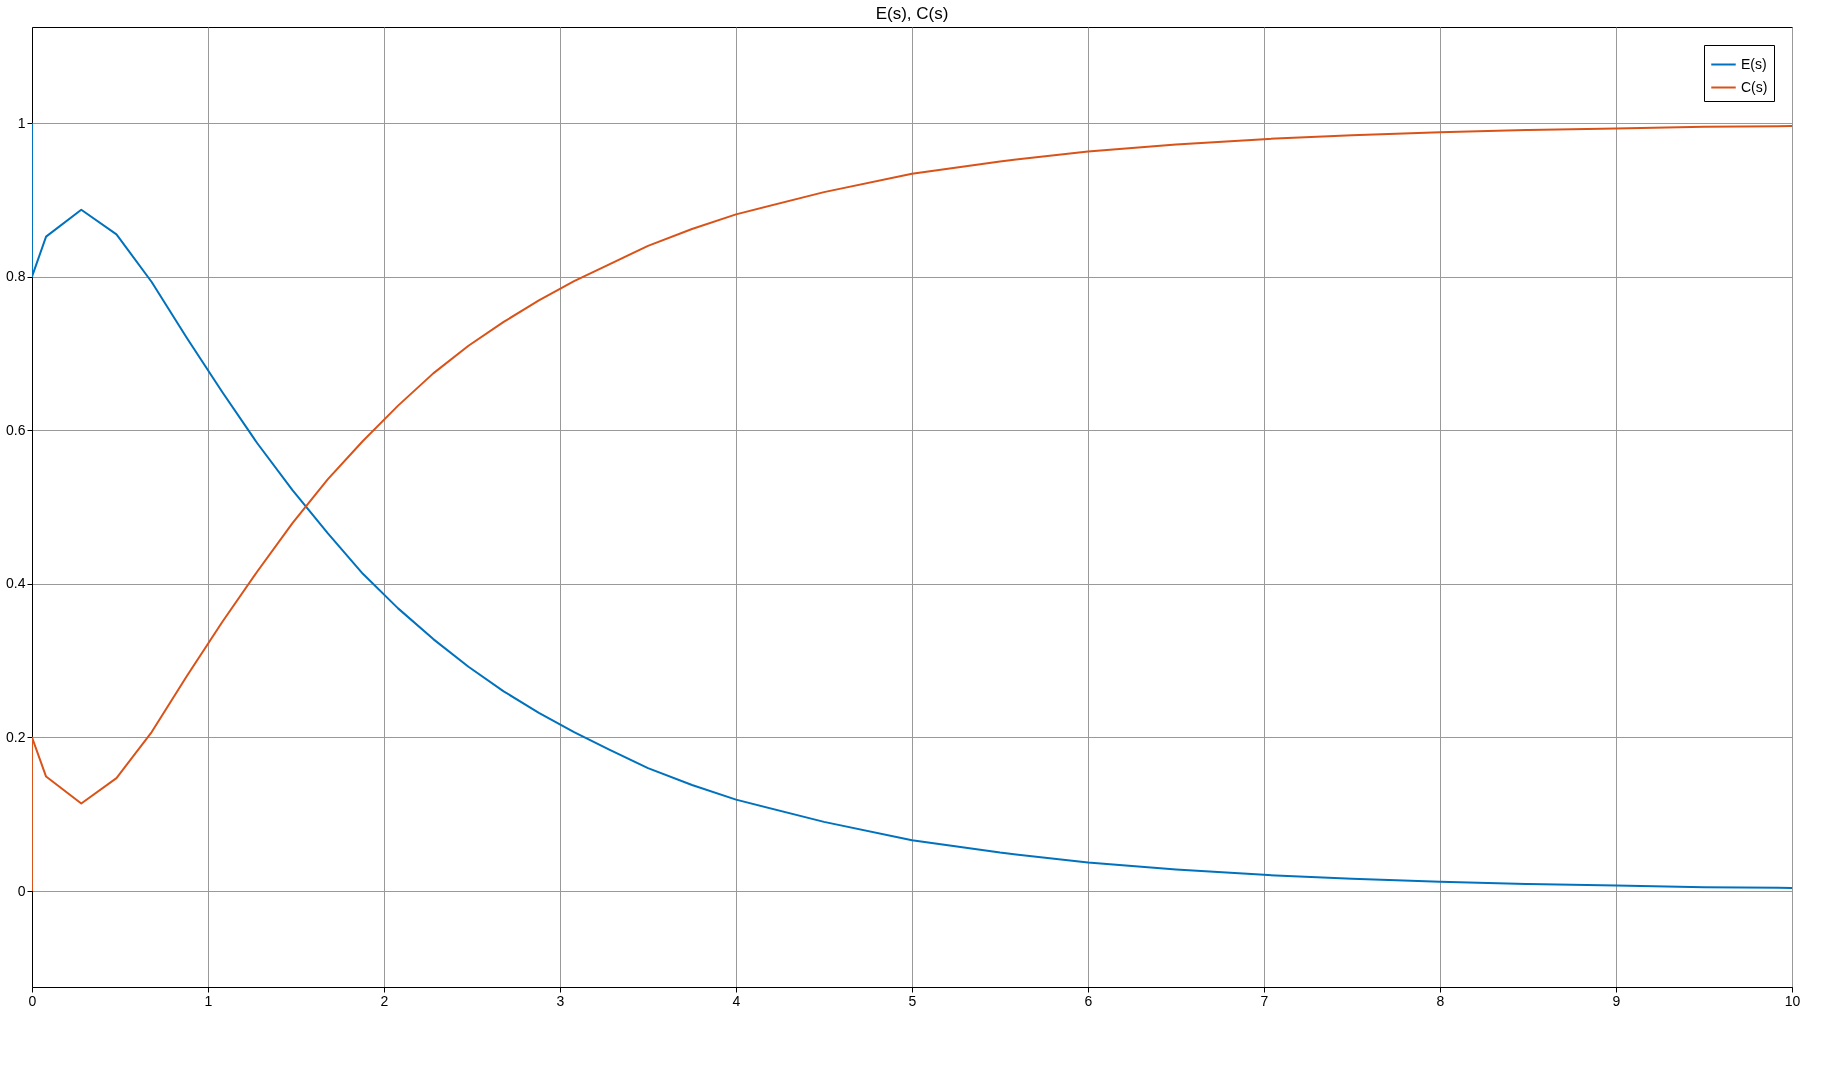 The width and height of the screenshot is (1848, 1069). I want to click on x-tick-label: 1, so click(208, 1000).